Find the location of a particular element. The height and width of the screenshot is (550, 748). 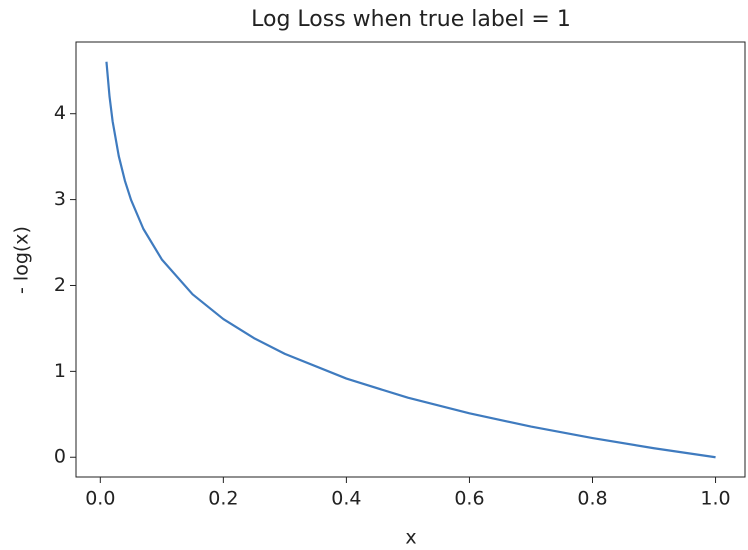

x-tick-label: 0.6 is located at coordinates (469, 499).